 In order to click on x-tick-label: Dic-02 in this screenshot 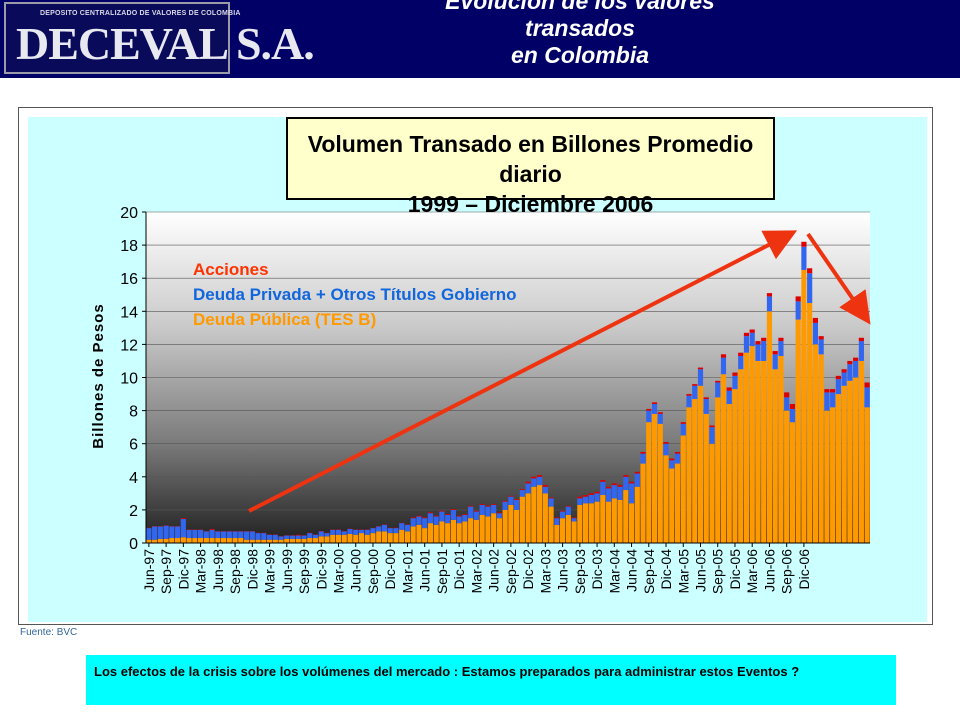, I will do `click(528, 569)`.